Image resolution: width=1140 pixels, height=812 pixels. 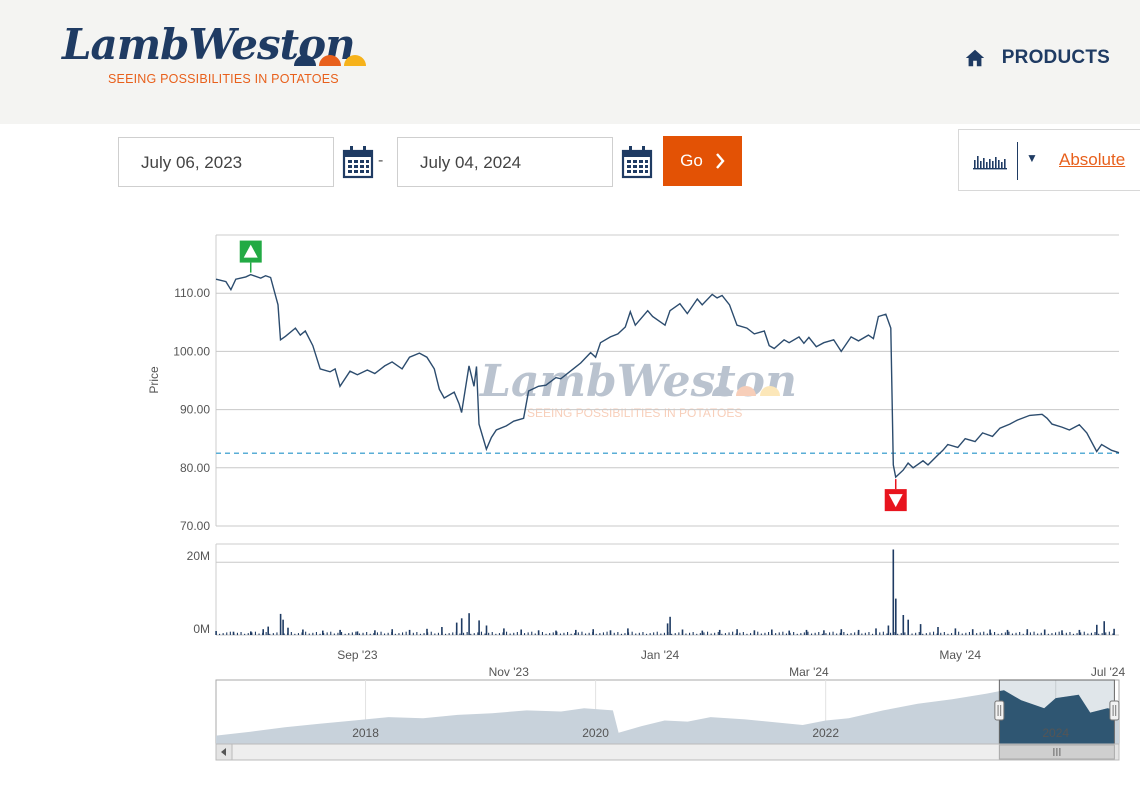 What do you see at coordinates (1032, 158) in the screenshot?
I see `chevron-down-icon: ▼` at bounding box center [1032, 158].